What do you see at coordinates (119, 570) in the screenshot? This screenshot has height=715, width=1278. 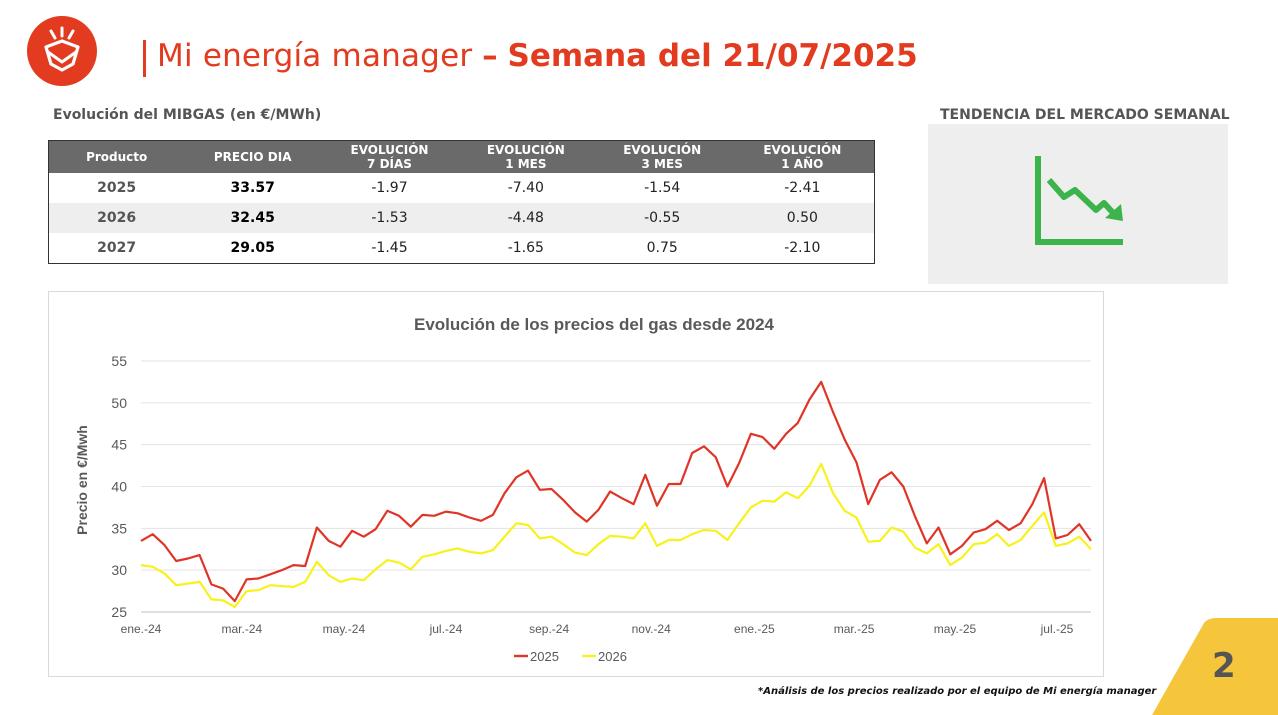 I see `y-tick-label: 30` at bounding box center [119, 570].